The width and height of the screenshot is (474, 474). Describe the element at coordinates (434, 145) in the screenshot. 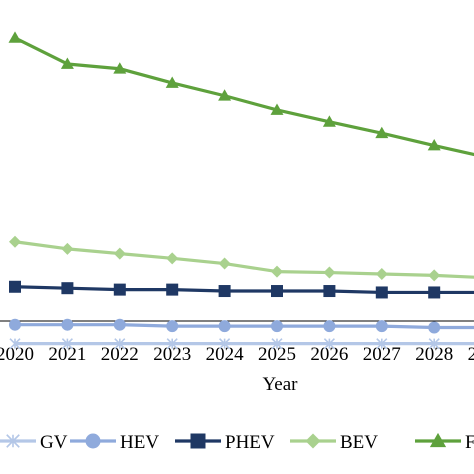

I see `data-point-f-2028` at that location.